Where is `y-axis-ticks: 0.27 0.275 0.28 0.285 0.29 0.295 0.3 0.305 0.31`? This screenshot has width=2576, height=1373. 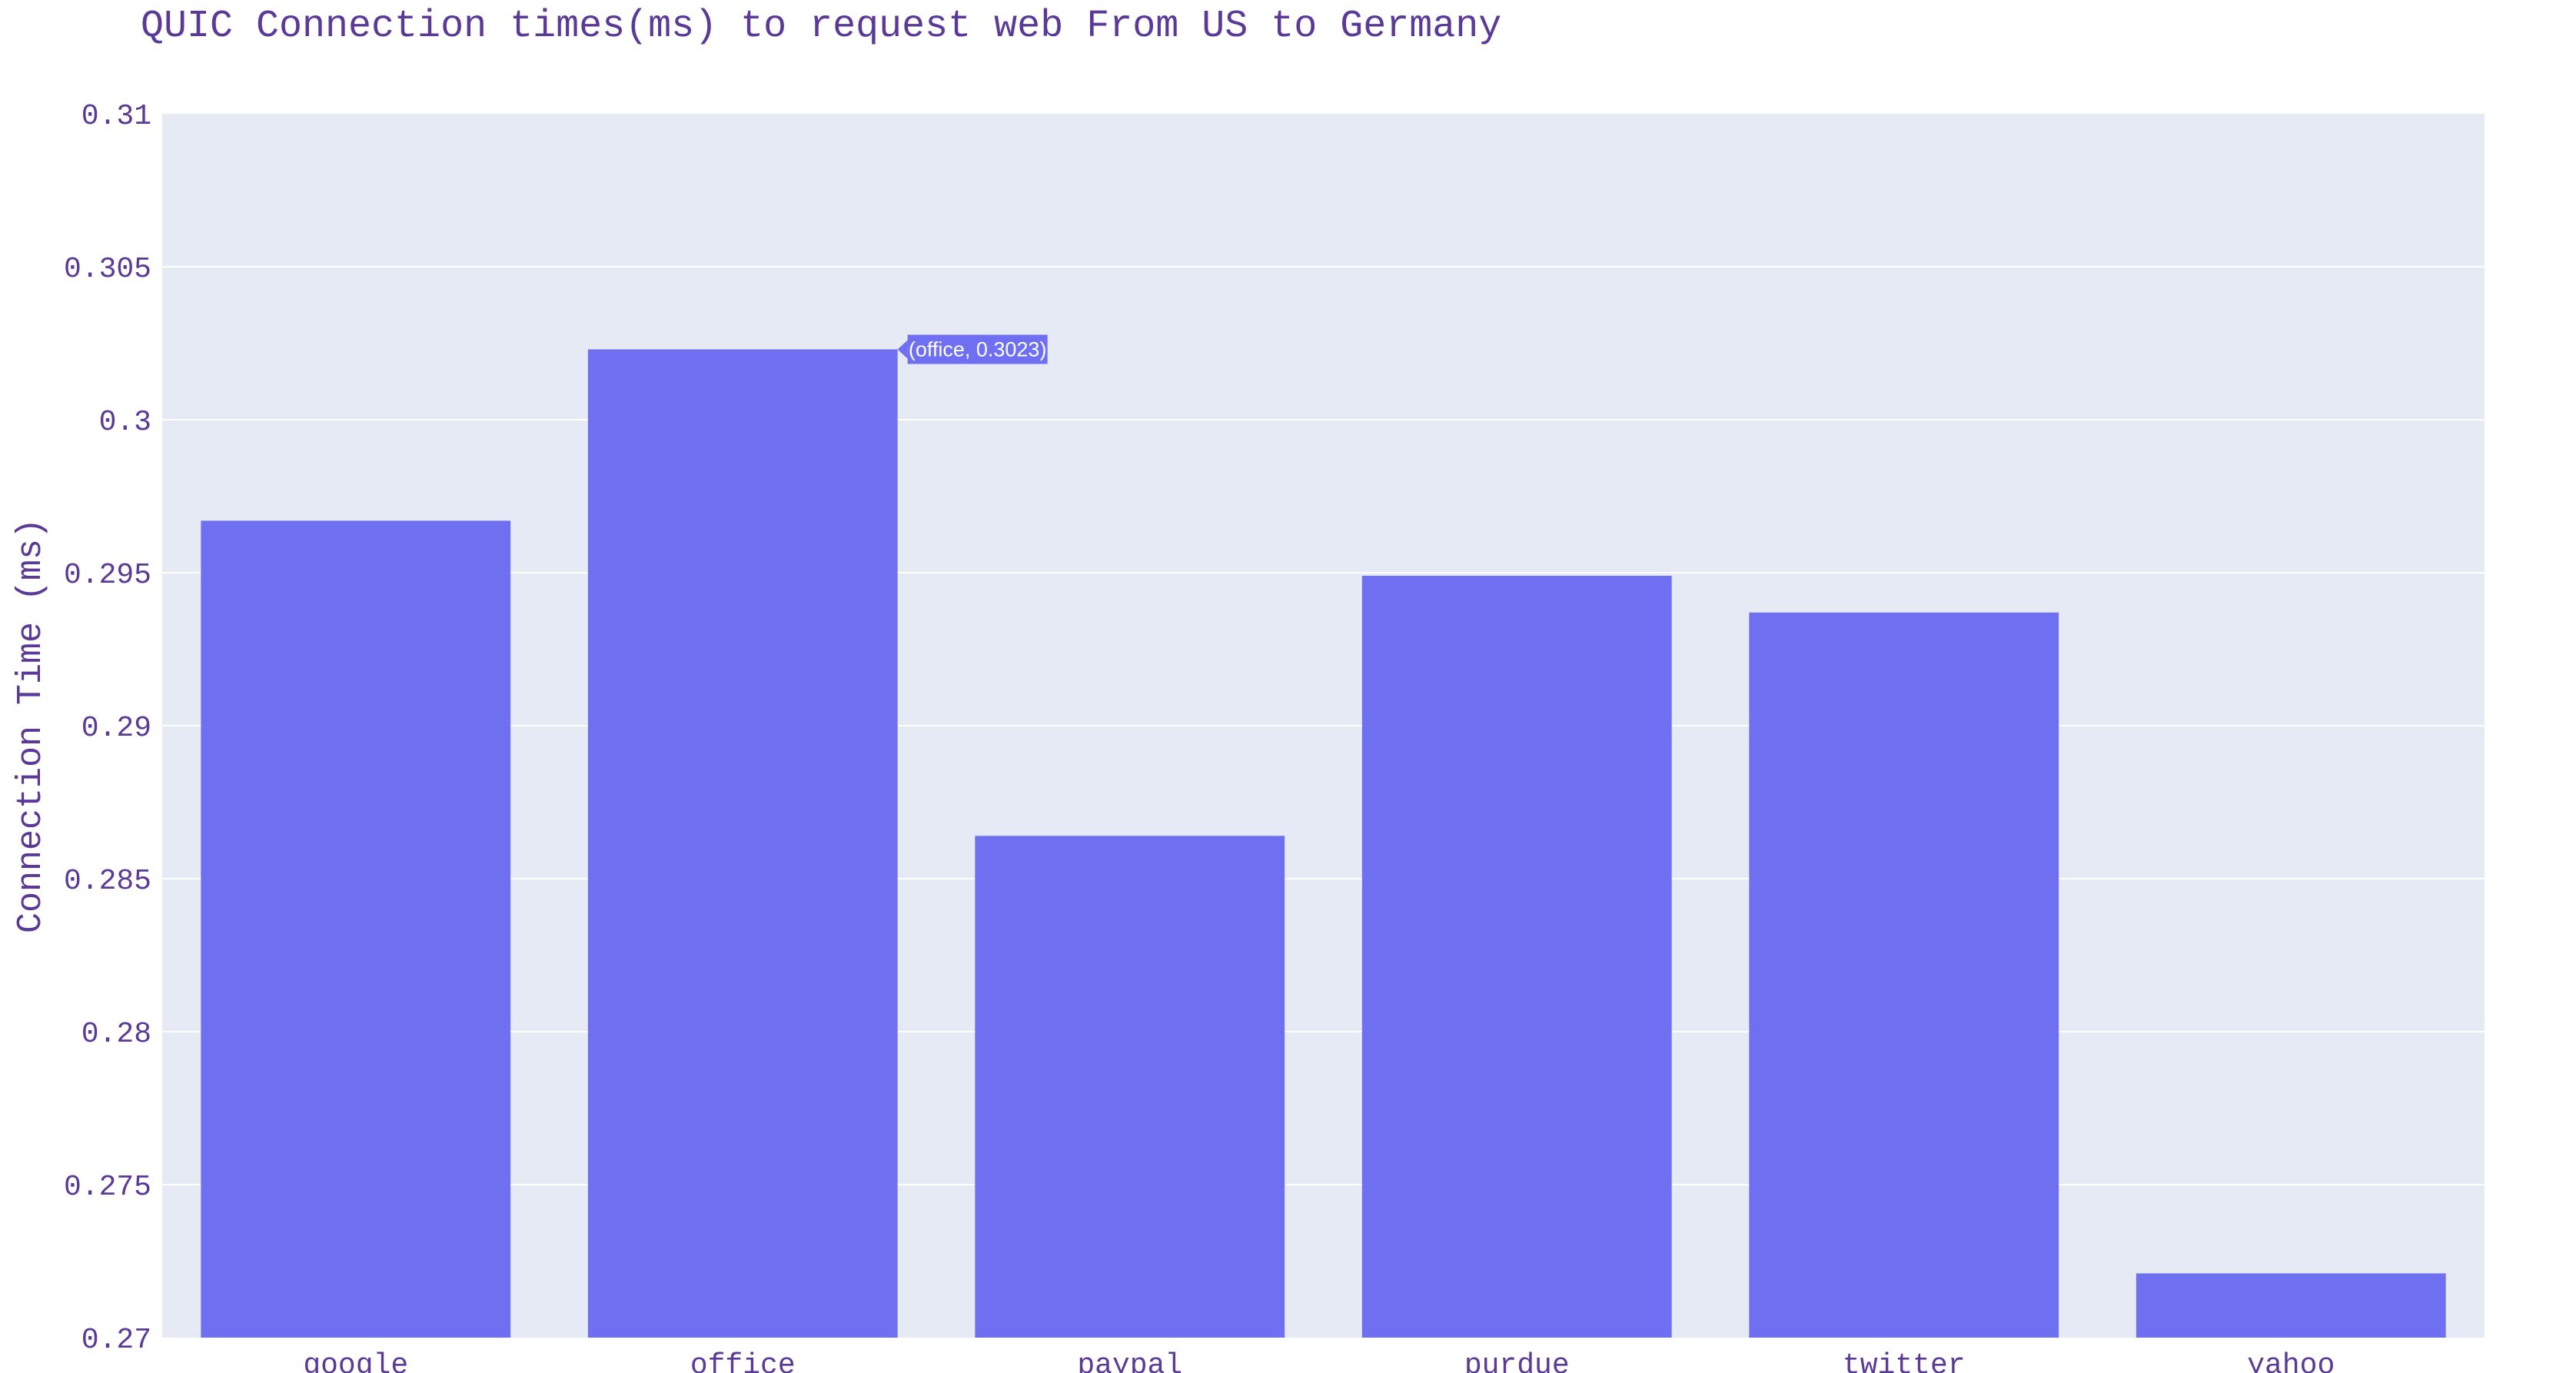
y-axis-ticks: 0.27 0.275 0.28 0.285 0.29 0.295 0.3 0.305 0.31 is located at coordinates (107, 728).